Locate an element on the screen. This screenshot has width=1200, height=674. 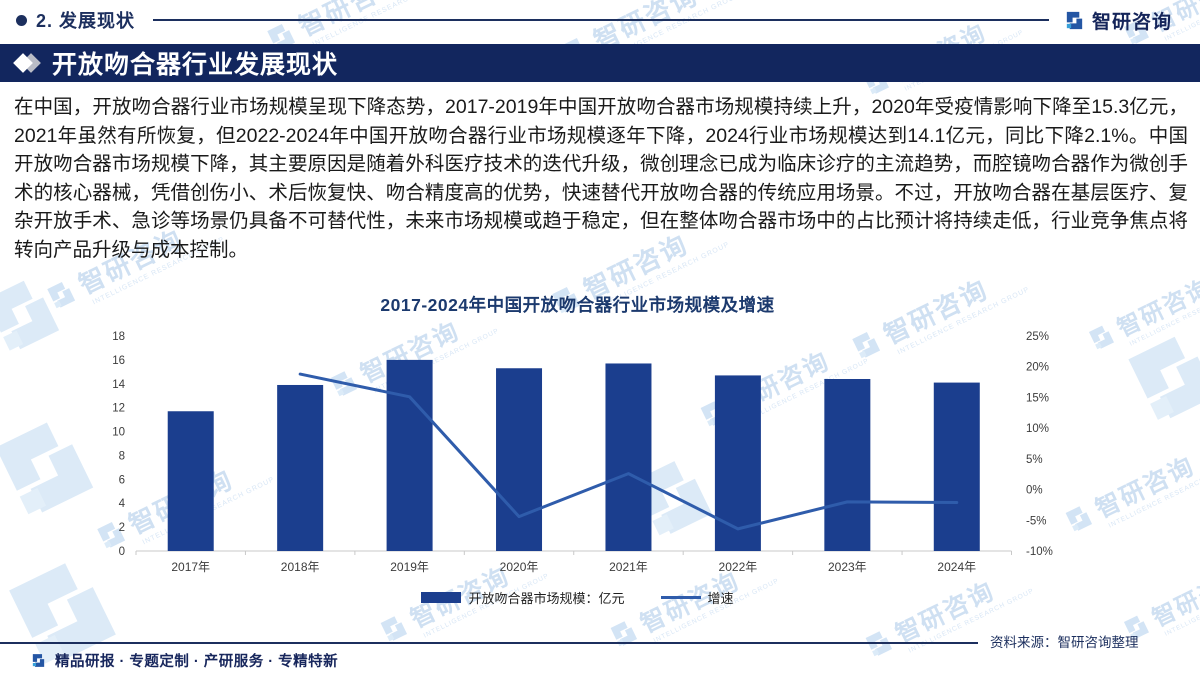
svg-text: 25% is located at coordinates (1037, 337).